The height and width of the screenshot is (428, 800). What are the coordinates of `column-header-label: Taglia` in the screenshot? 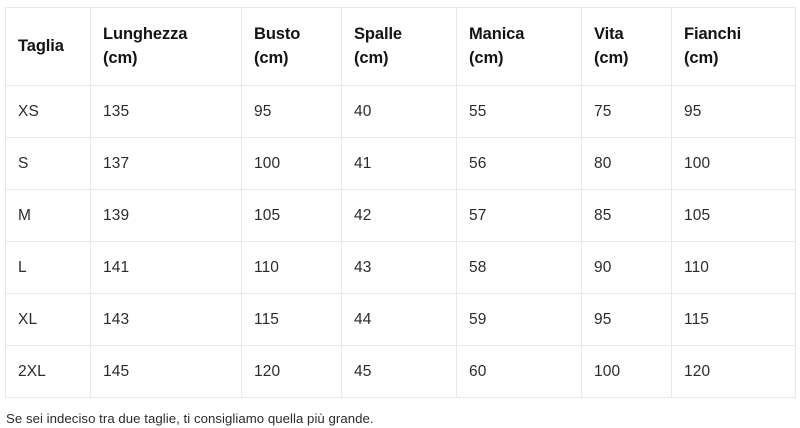 It's located at (41, 45).